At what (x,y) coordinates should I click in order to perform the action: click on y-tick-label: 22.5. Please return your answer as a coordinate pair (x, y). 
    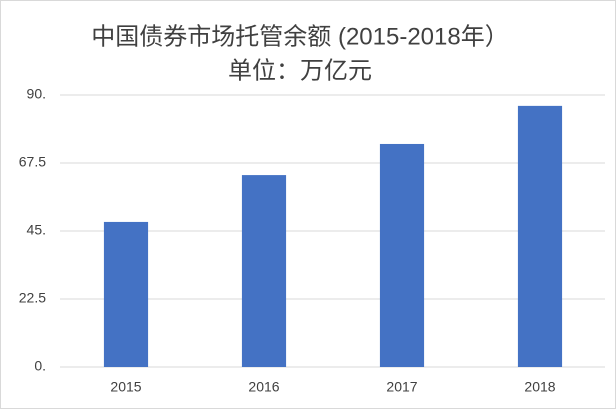
    Looking at the image, I should click on (32, 298).